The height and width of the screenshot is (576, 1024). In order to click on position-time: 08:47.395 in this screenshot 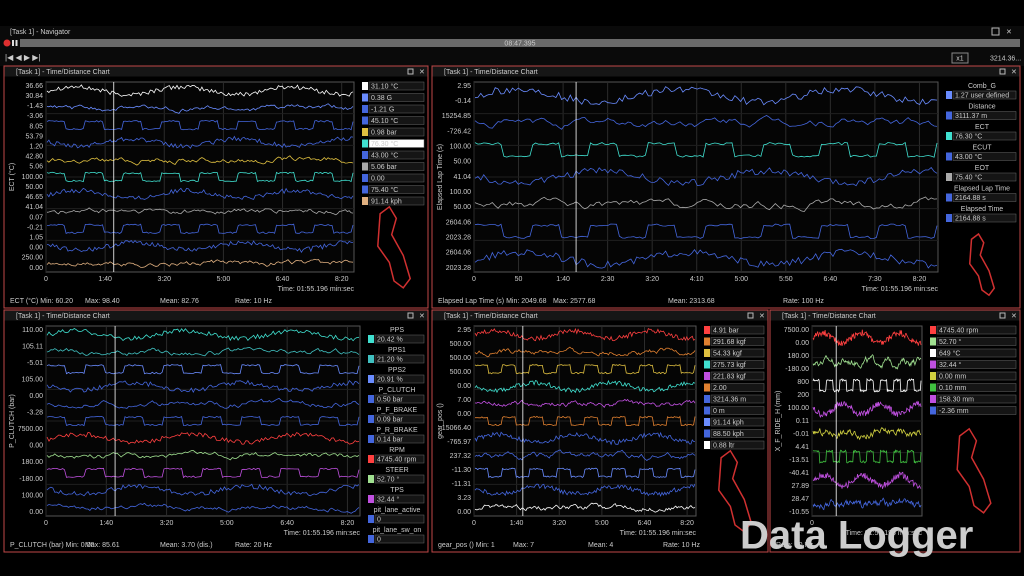, I will do `click(519, 43)`.